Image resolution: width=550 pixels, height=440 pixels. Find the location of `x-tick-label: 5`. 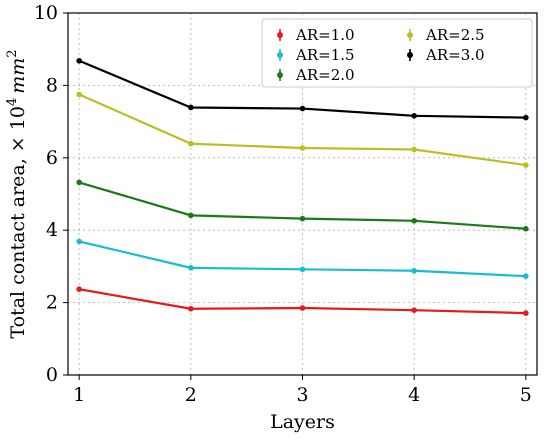

x-tick-label: 5 is located at coordinates (526, 395).